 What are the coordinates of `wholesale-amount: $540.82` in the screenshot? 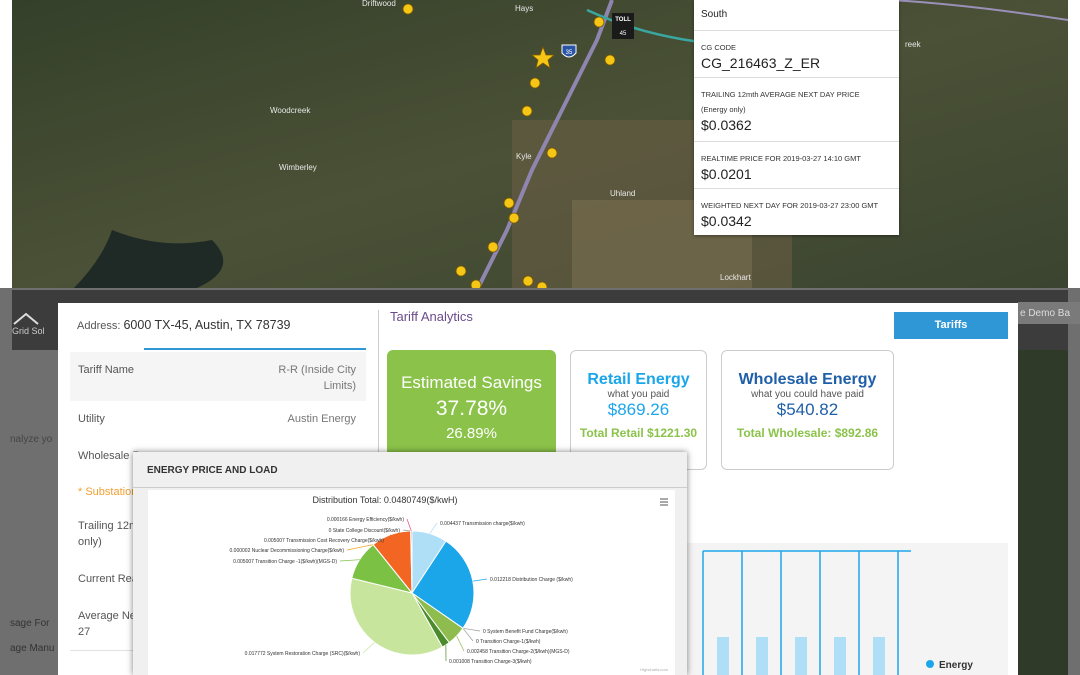 It's located at (807, 409).